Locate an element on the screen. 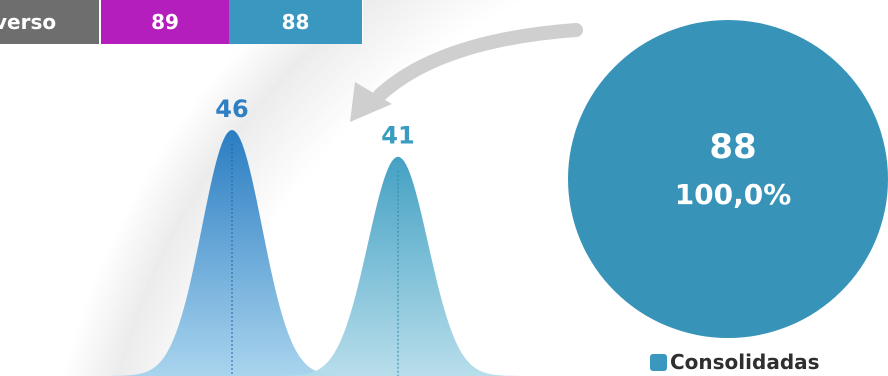 The image size is (888, 376). universo-bar: verso is located at coordinates (49, 22).